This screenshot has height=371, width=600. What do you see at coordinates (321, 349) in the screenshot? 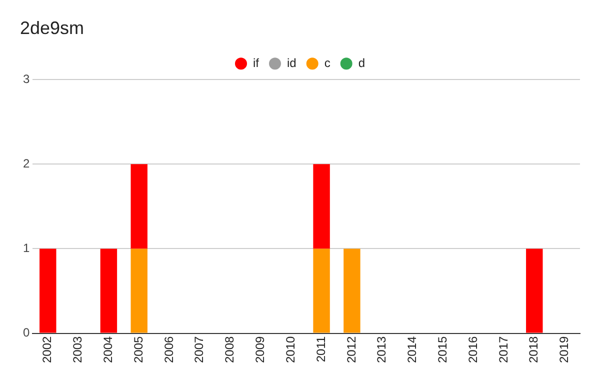
I see `x-tick-label: 2011` at bounding box center [321, 349].